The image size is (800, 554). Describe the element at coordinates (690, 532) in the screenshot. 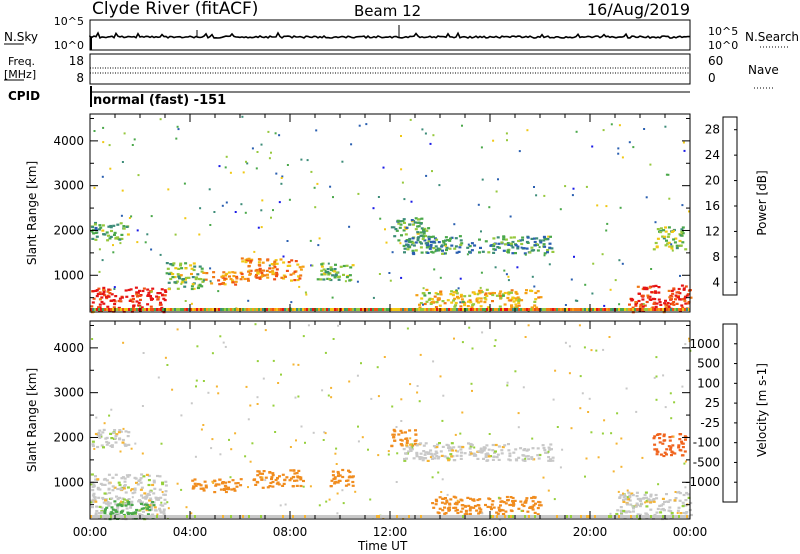

I see `x-tick-label: 00:00` at that location.